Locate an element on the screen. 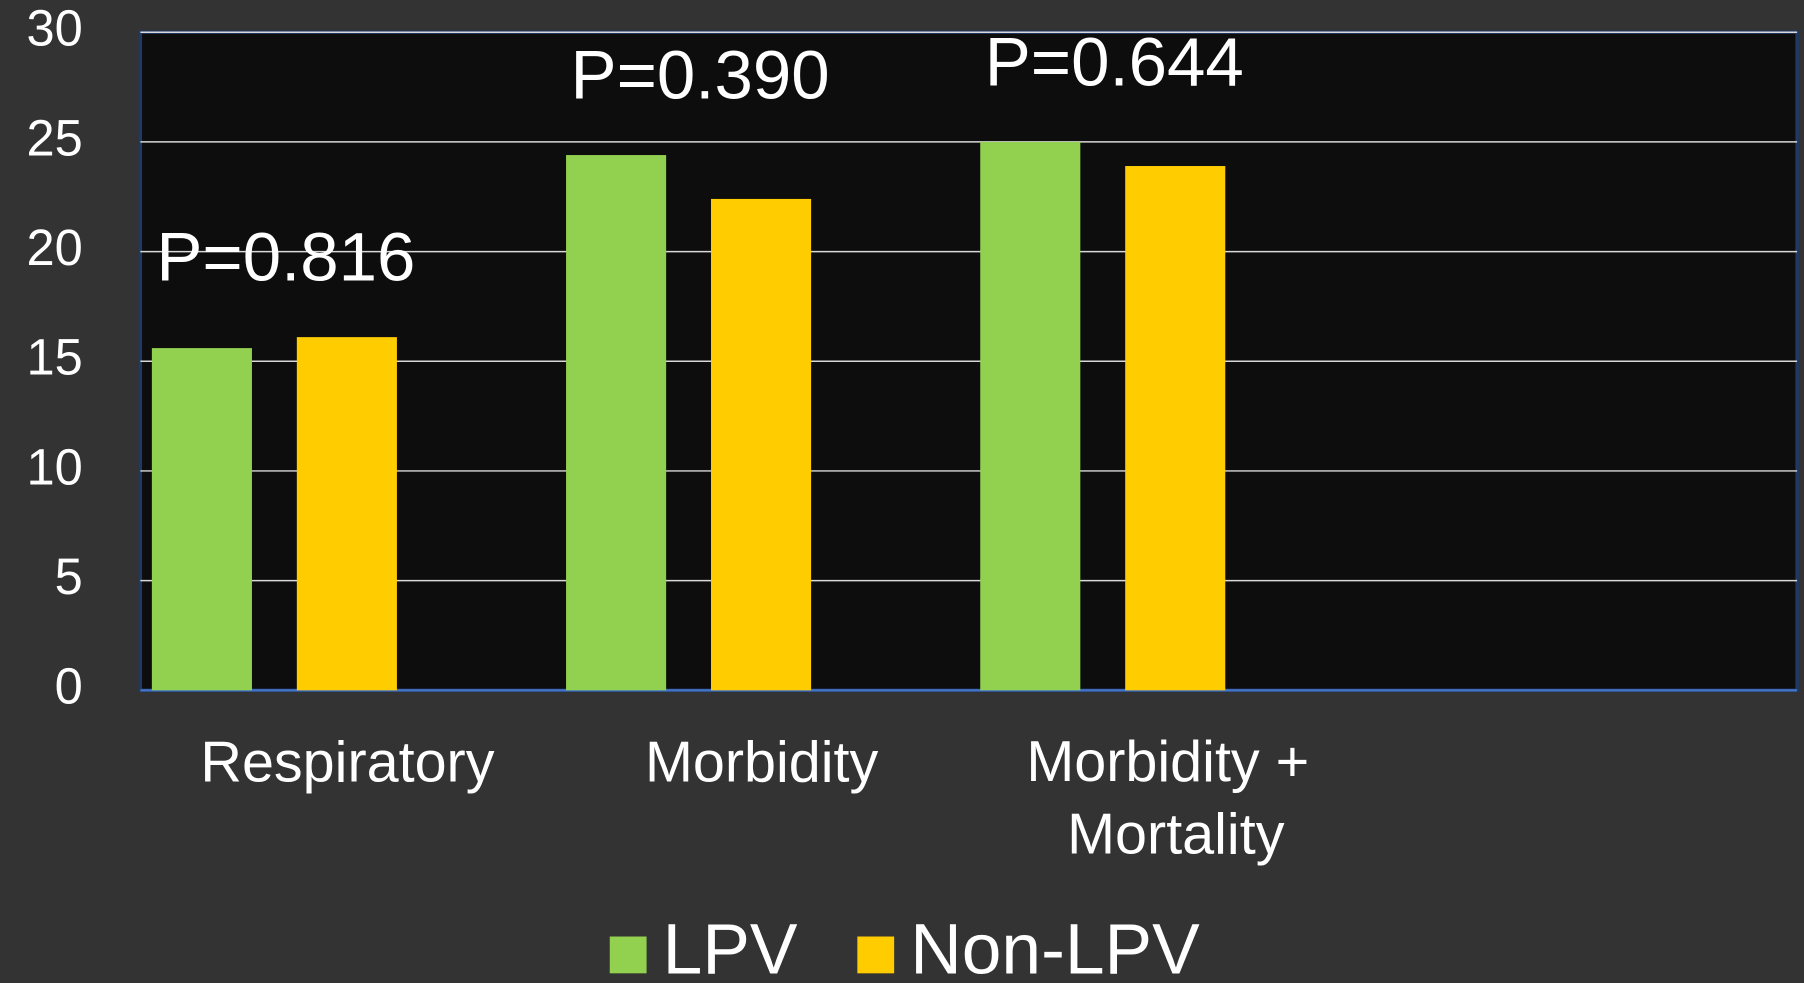 The image size is (1804, 983). y-tick-label: 5 is located at coordinates (69, 576).